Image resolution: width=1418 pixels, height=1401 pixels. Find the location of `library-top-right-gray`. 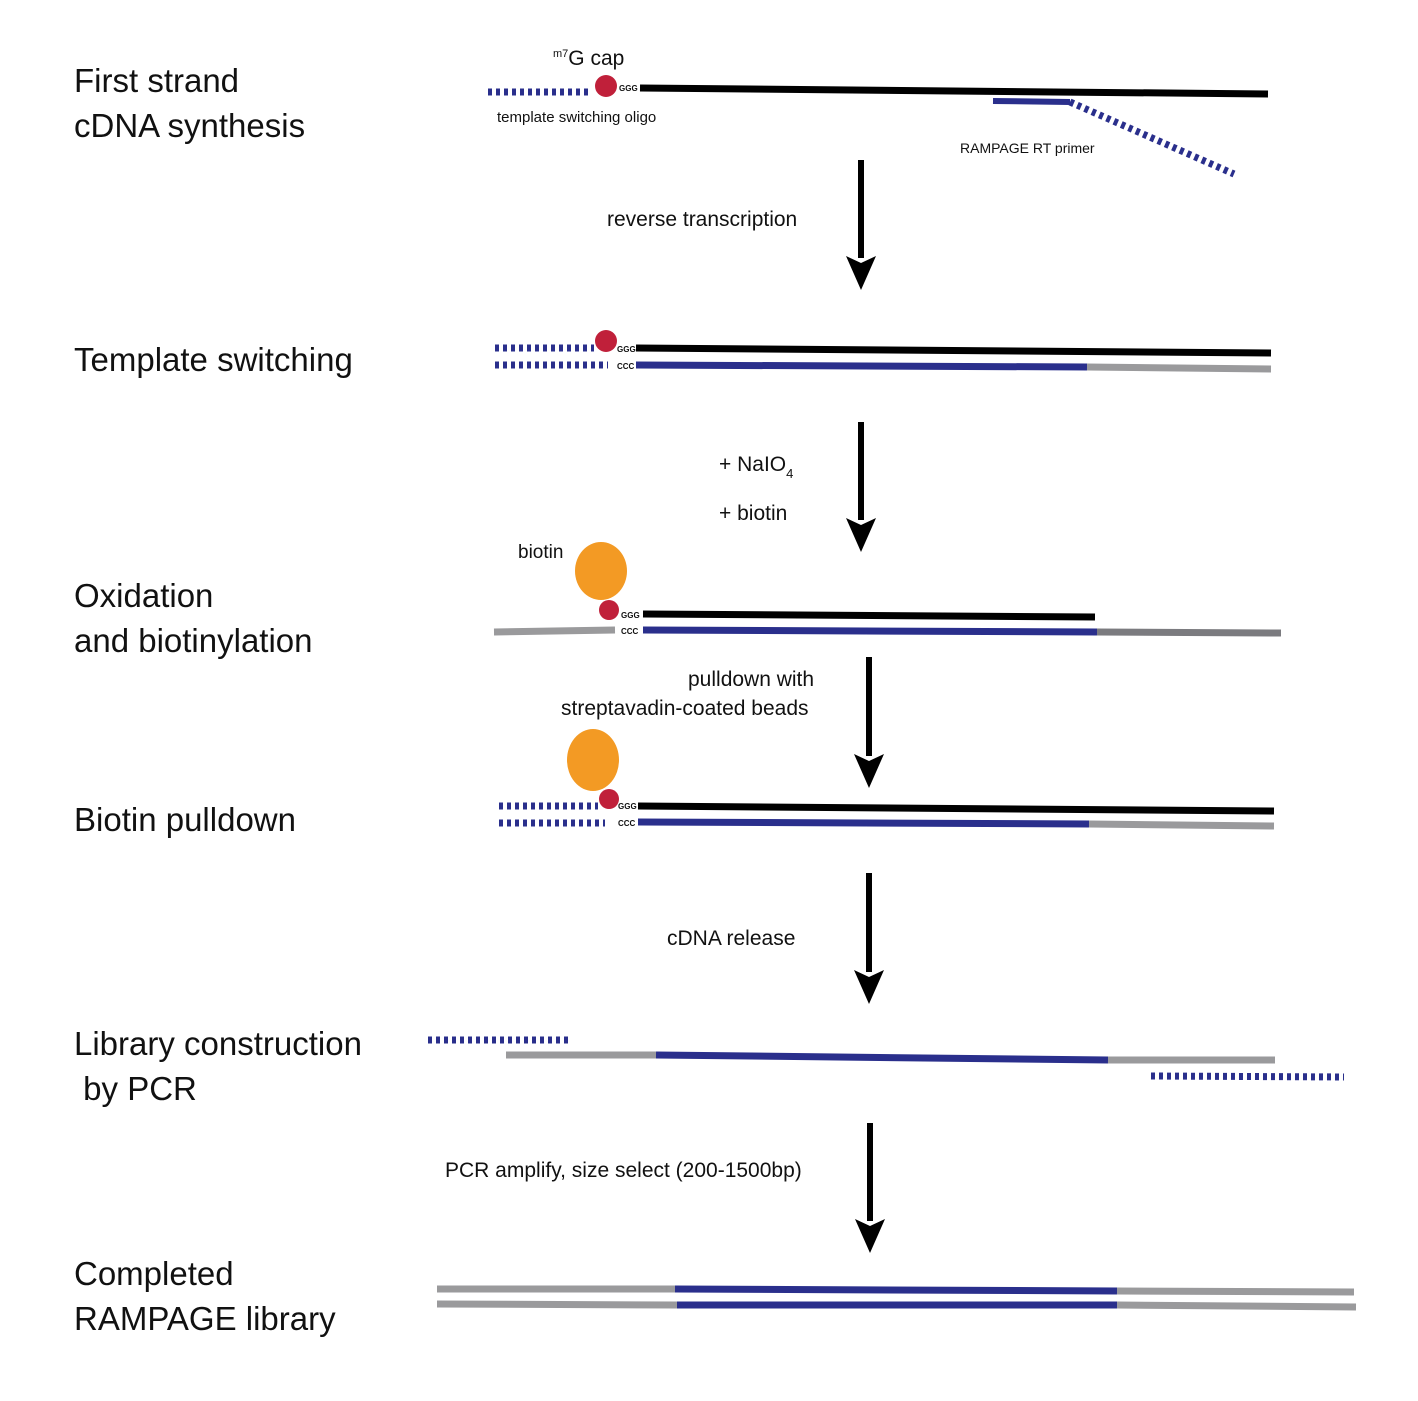

library-top-right-gray is located at coordinates (1235, 1291).